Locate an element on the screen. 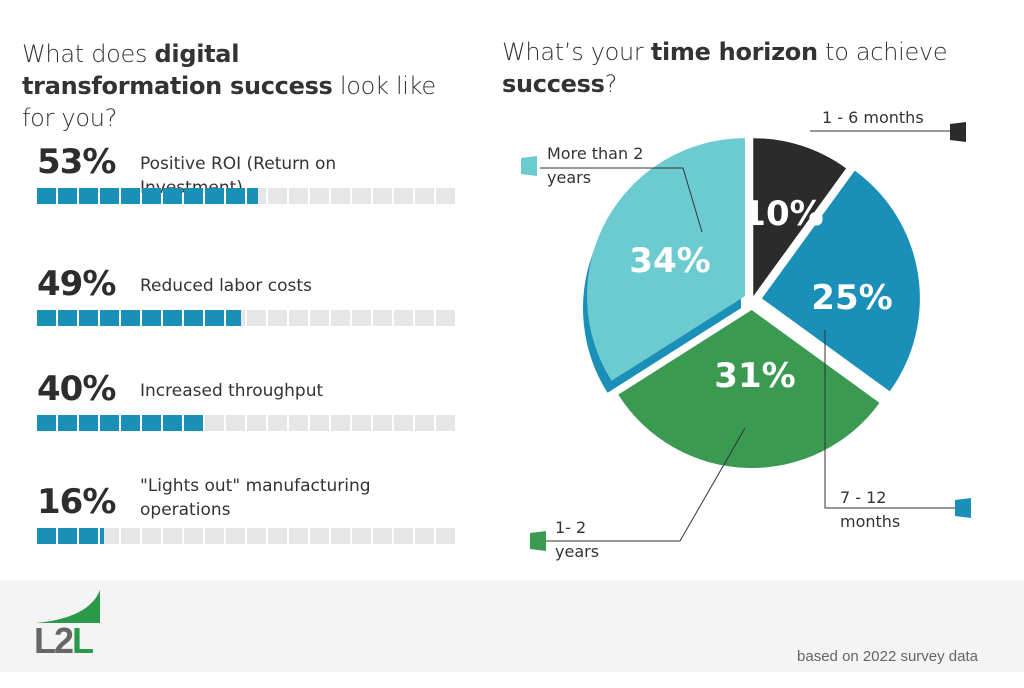 The height and width of the screenshot is (688, 1024). stat-percent: 53% is located at coordinates (76, 162).